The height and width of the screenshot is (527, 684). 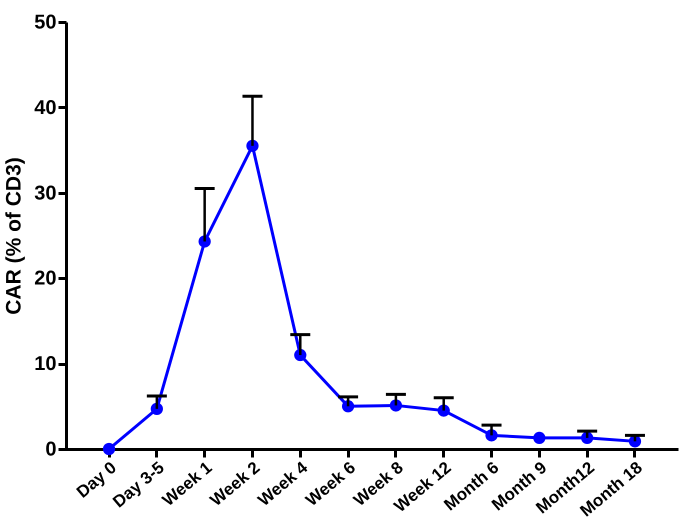 I want to click on y-tick-label: 30, so click(x=45, y=193).